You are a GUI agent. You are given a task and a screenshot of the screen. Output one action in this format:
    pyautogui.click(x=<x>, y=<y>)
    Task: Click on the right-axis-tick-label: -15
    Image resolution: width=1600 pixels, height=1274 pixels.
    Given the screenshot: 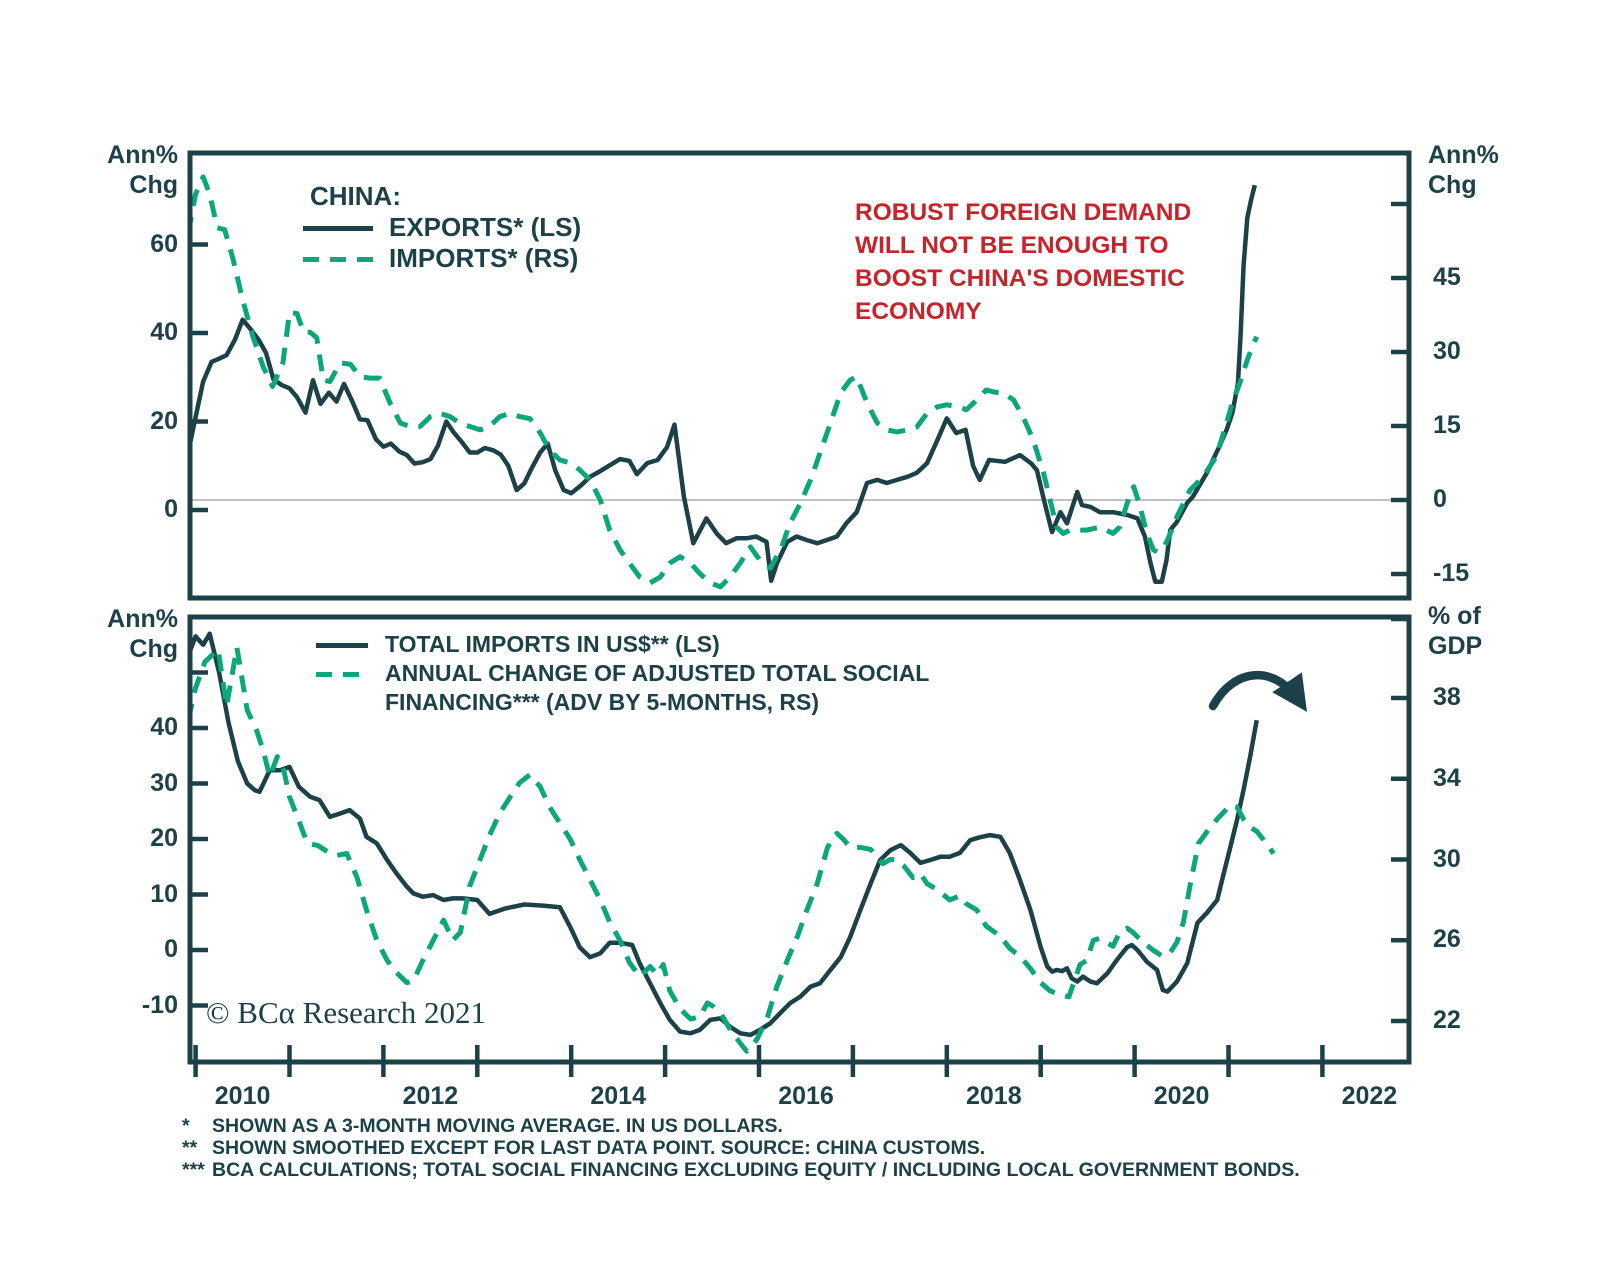 What is the action you would take?
    pyautogui.click(x=1451, y=572)
    